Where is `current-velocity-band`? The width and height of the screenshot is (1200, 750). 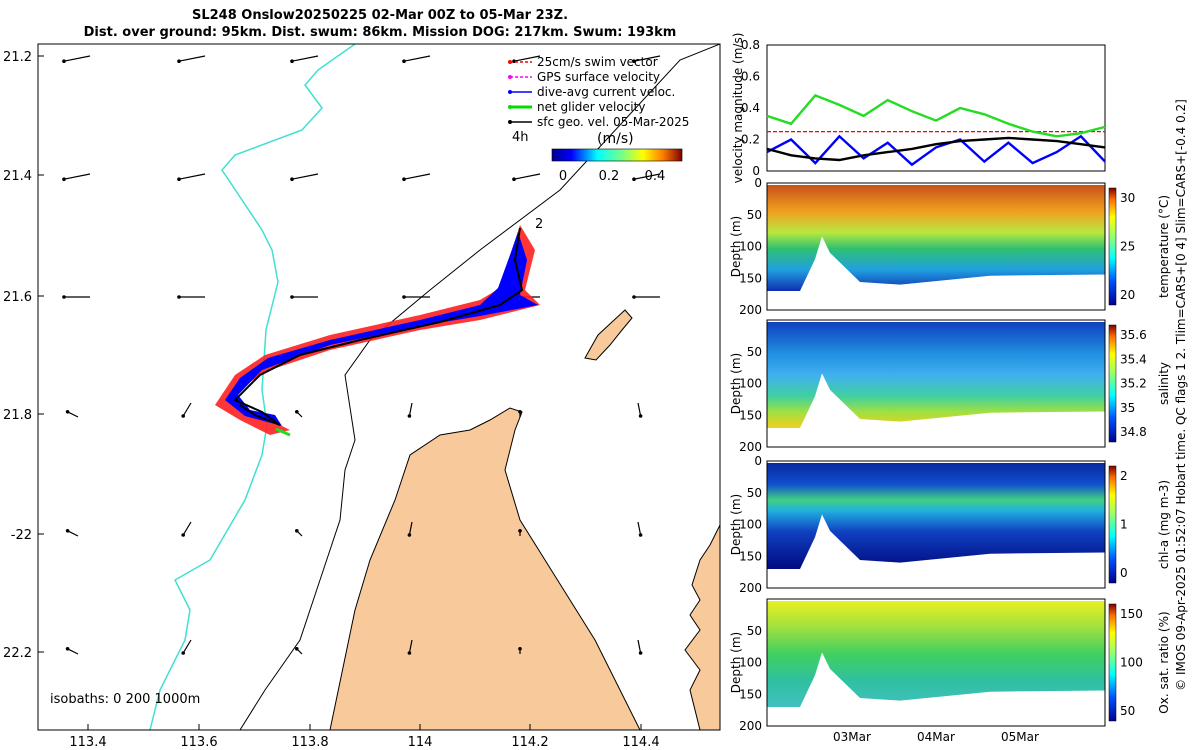 current-velocity-band is located at coordinates (381, 329).